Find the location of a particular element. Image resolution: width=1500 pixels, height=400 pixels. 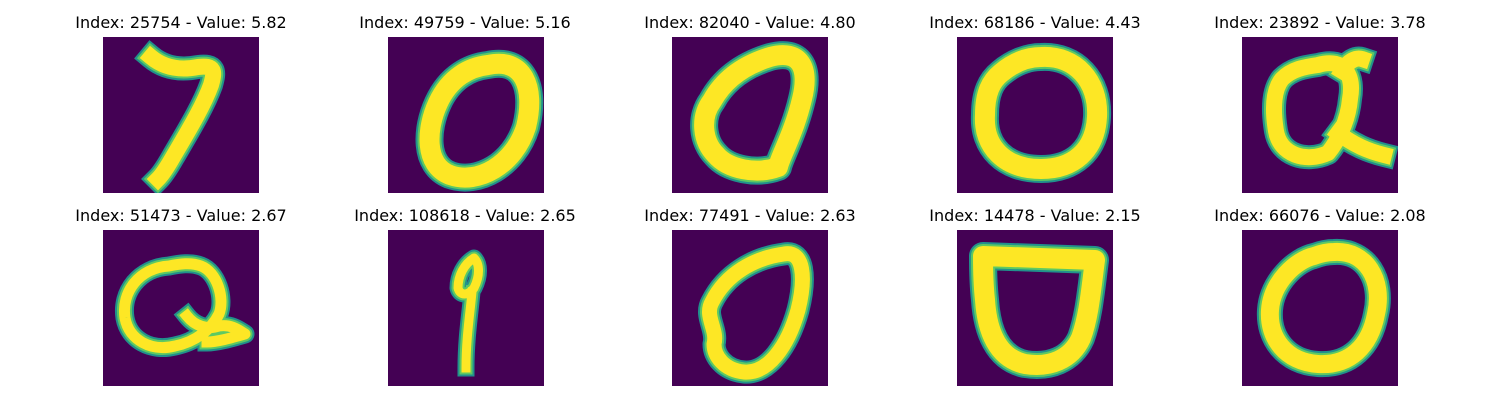

panel-caption: Index: 51473 - Value: 2.67 is located at coordinates (181, 215).